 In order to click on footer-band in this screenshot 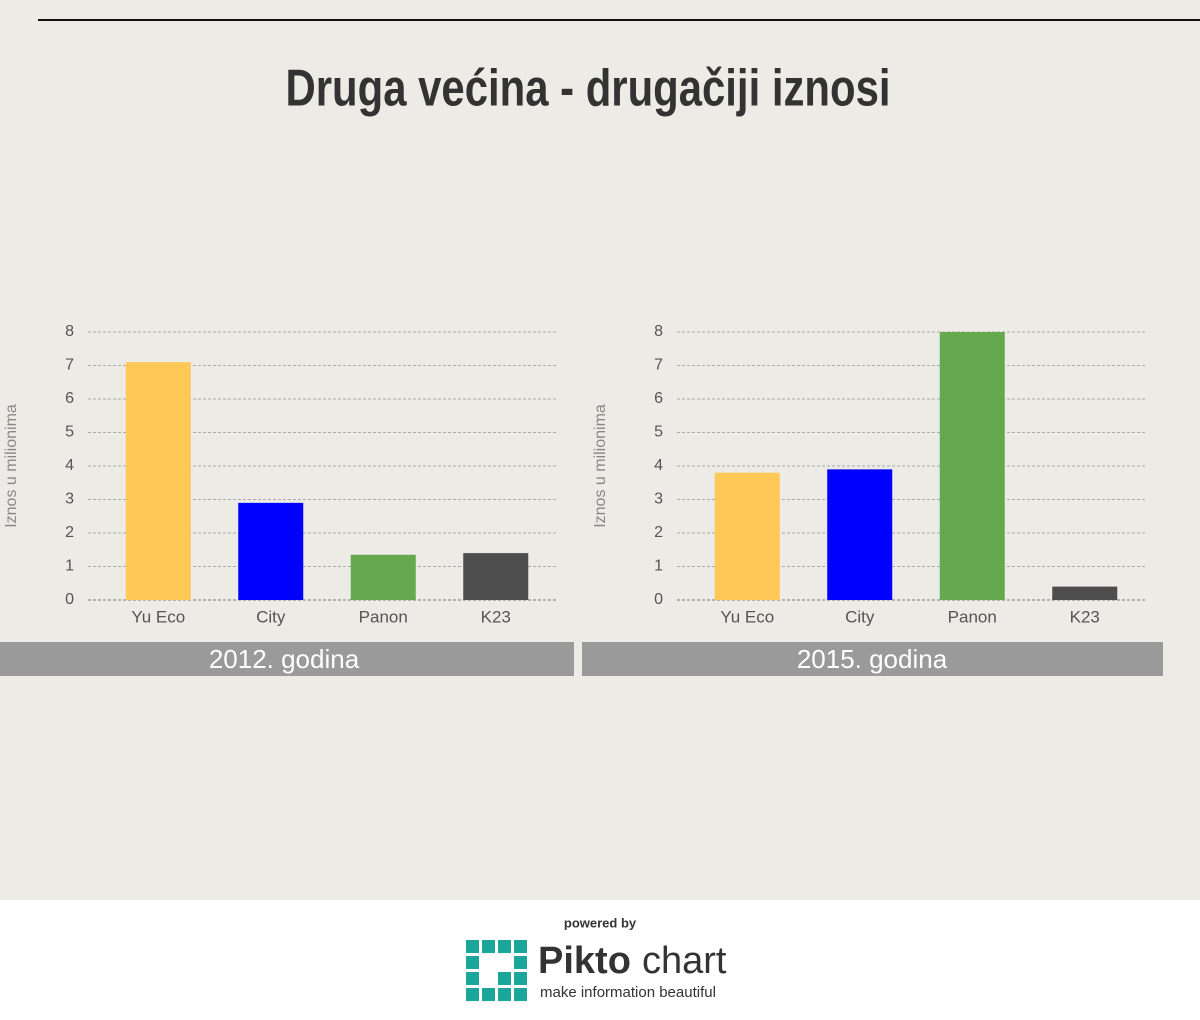, I will do `click(600, 960)`.